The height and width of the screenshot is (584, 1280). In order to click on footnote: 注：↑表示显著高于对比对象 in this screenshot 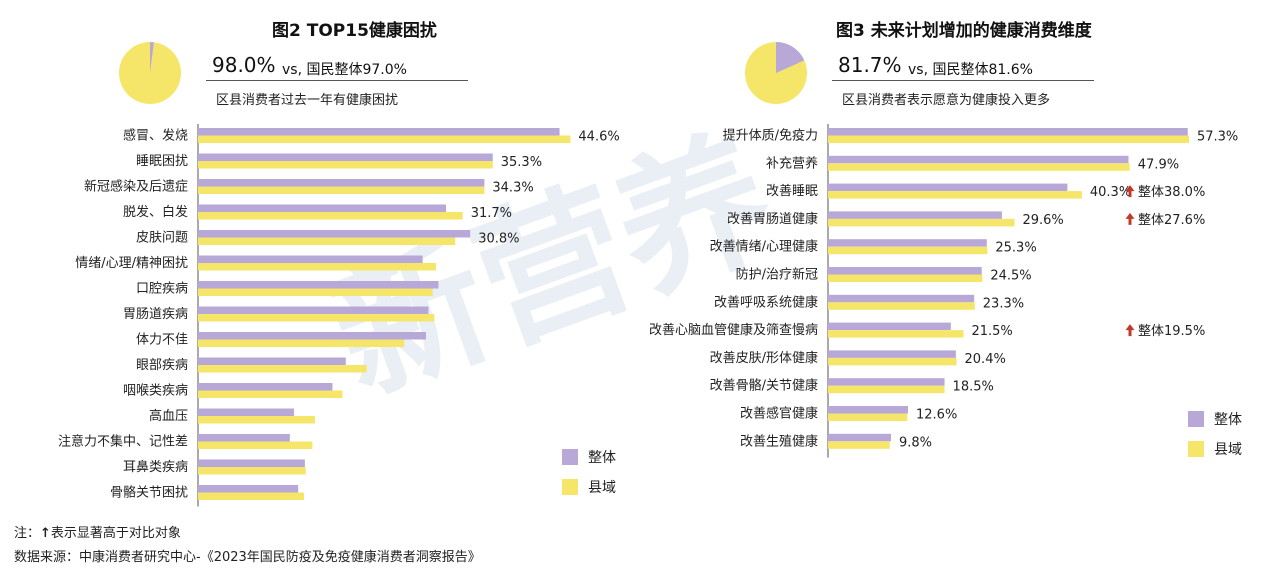, I will do `click(97, 531)`.